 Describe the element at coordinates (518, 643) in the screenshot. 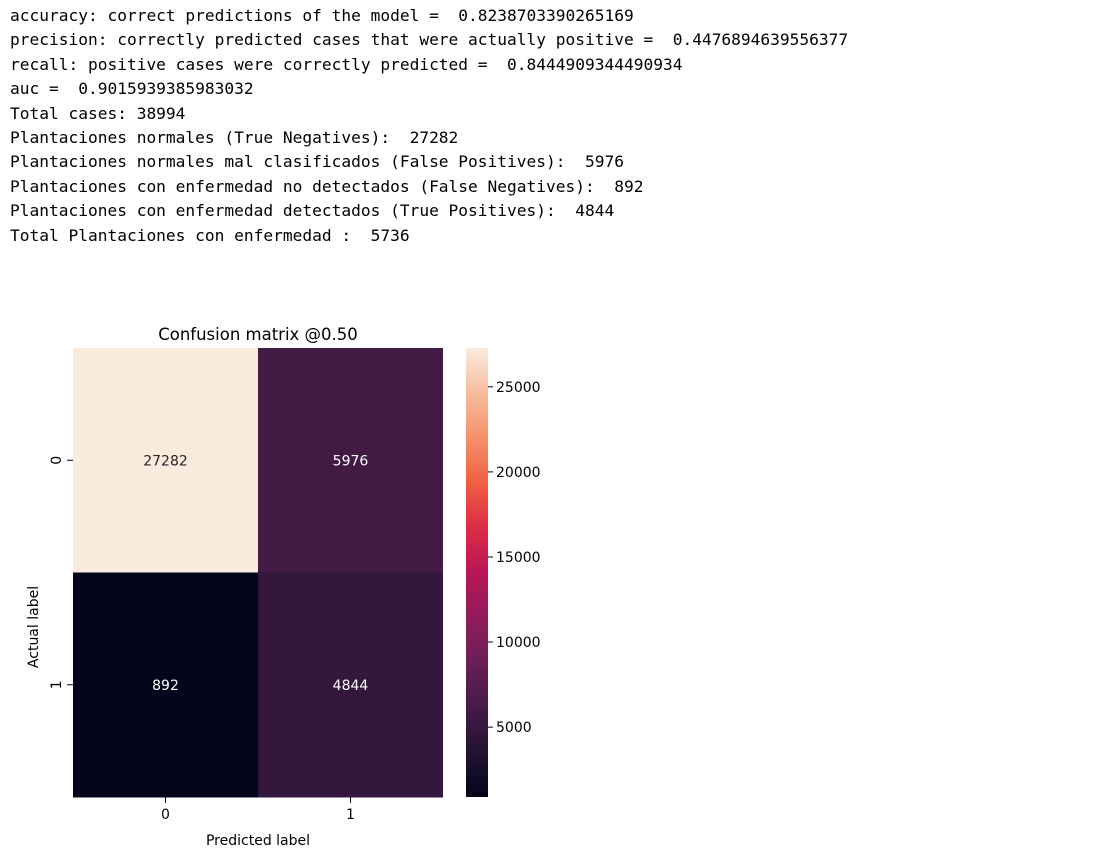

I see `colorbar-tick-label-1: 10000` at that location.